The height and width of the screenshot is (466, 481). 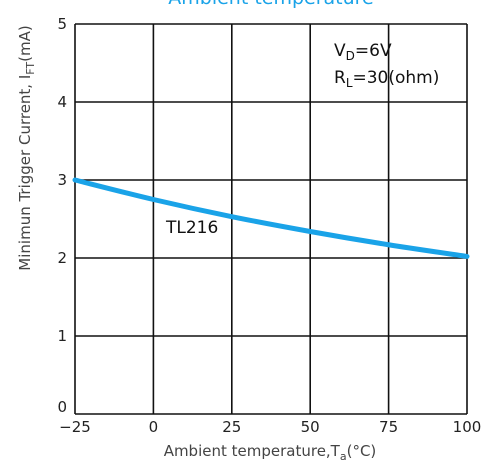 What do you see at coordinates (386, 79) in the screenshot?
I see `rl-annotation: RL=30(ohm)` at bounding box center [386, 79].